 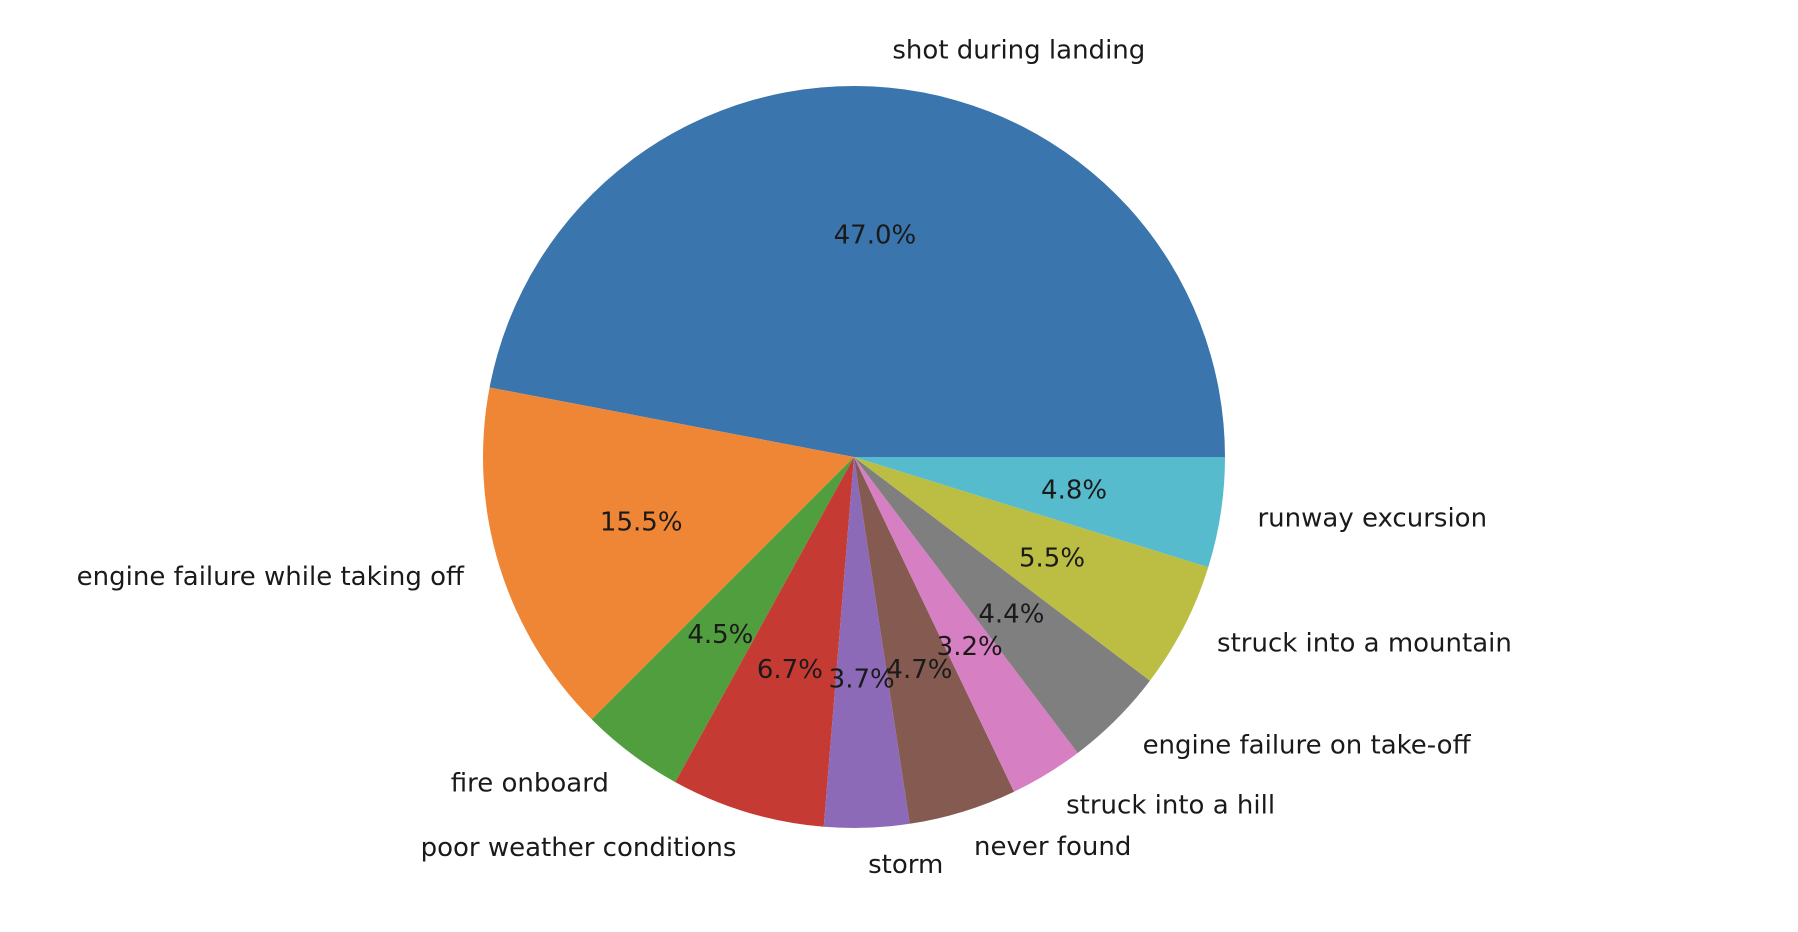 What do you see at coordinates (720, 635) in the screenshot?
I see `pct-label-fire-onboard: 4.5%` at bounding box center [720, 635].